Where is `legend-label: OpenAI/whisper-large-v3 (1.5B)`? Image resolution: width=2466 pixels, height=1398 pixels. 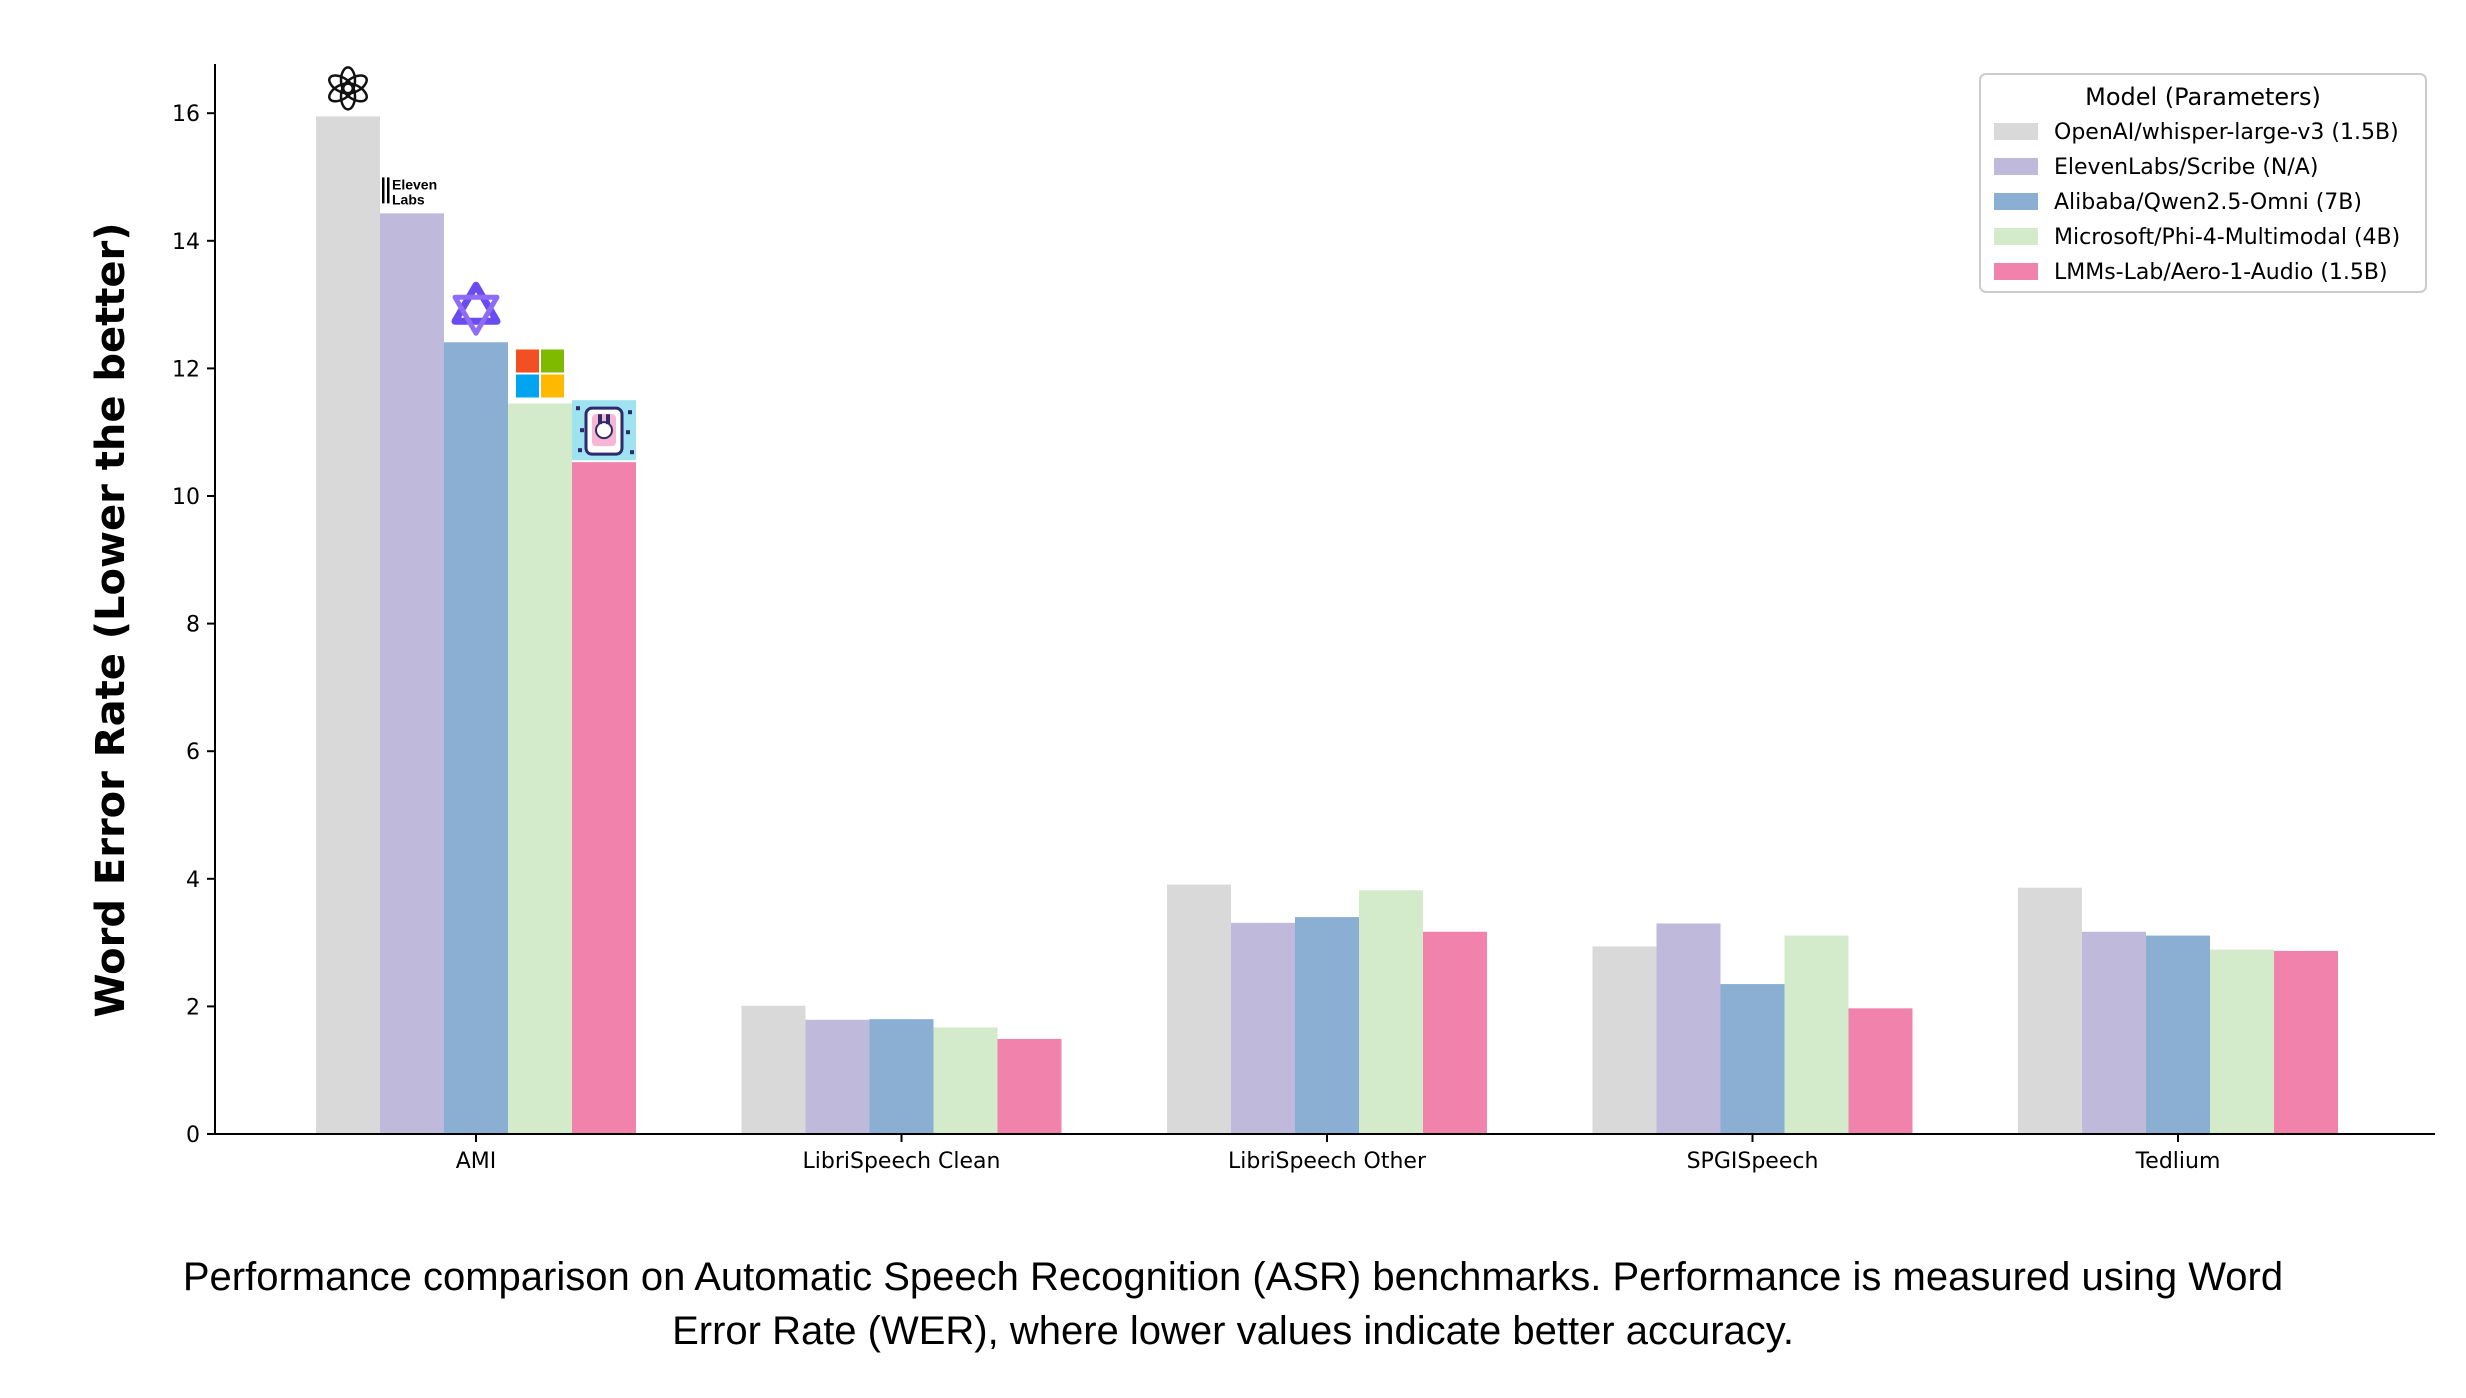 legend-label: OpenAI/whisper-large-v3 (1.5B) is located at coordinates (2226, 132).